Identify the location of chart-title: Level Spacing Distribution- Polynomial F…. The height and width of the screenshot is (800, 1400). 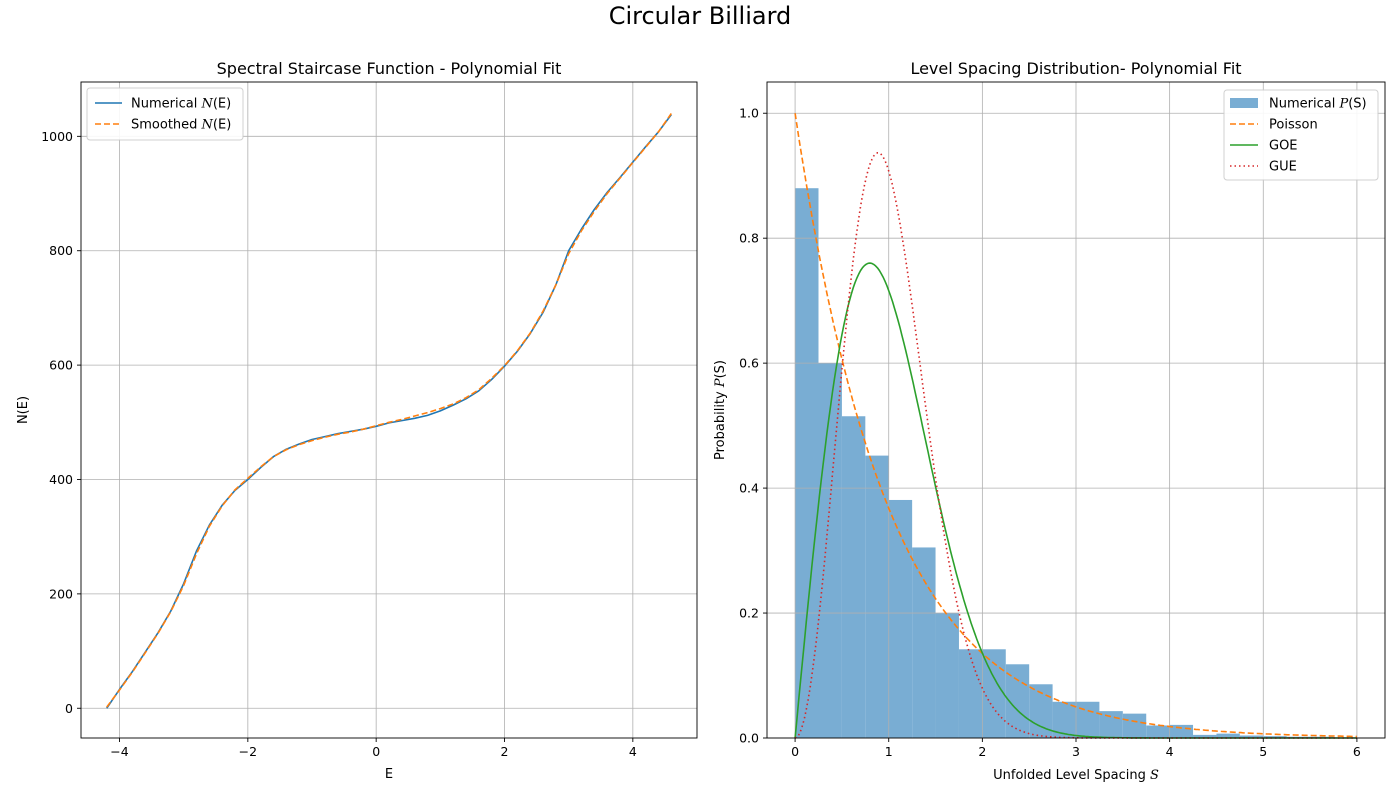
(1075, 68).